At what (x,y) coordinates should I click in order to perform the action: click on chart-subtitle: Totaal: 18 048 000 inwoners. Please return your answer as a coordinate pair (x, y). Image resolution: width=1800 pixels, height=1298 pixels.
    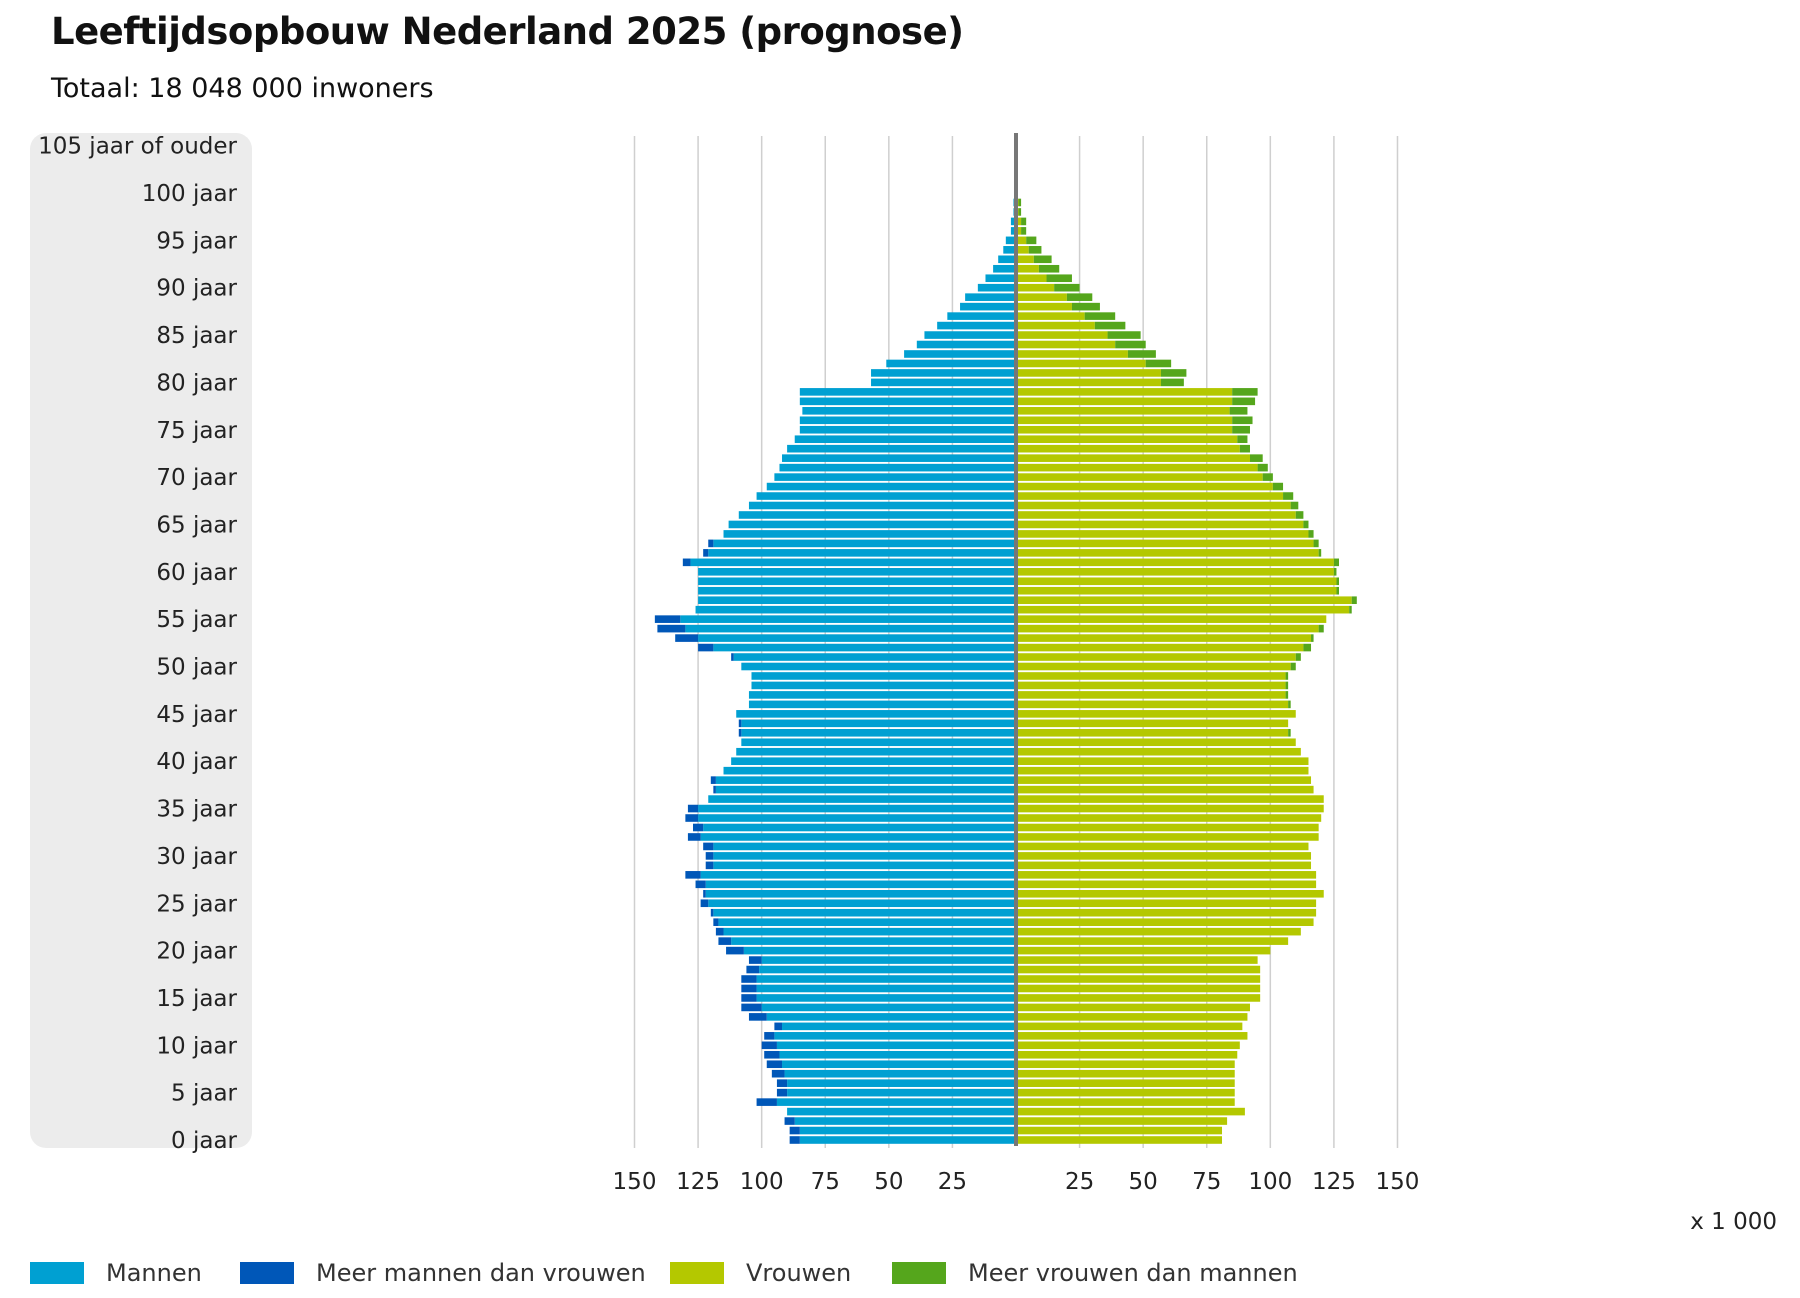
    Looking at the image, I should click on (242, 88).